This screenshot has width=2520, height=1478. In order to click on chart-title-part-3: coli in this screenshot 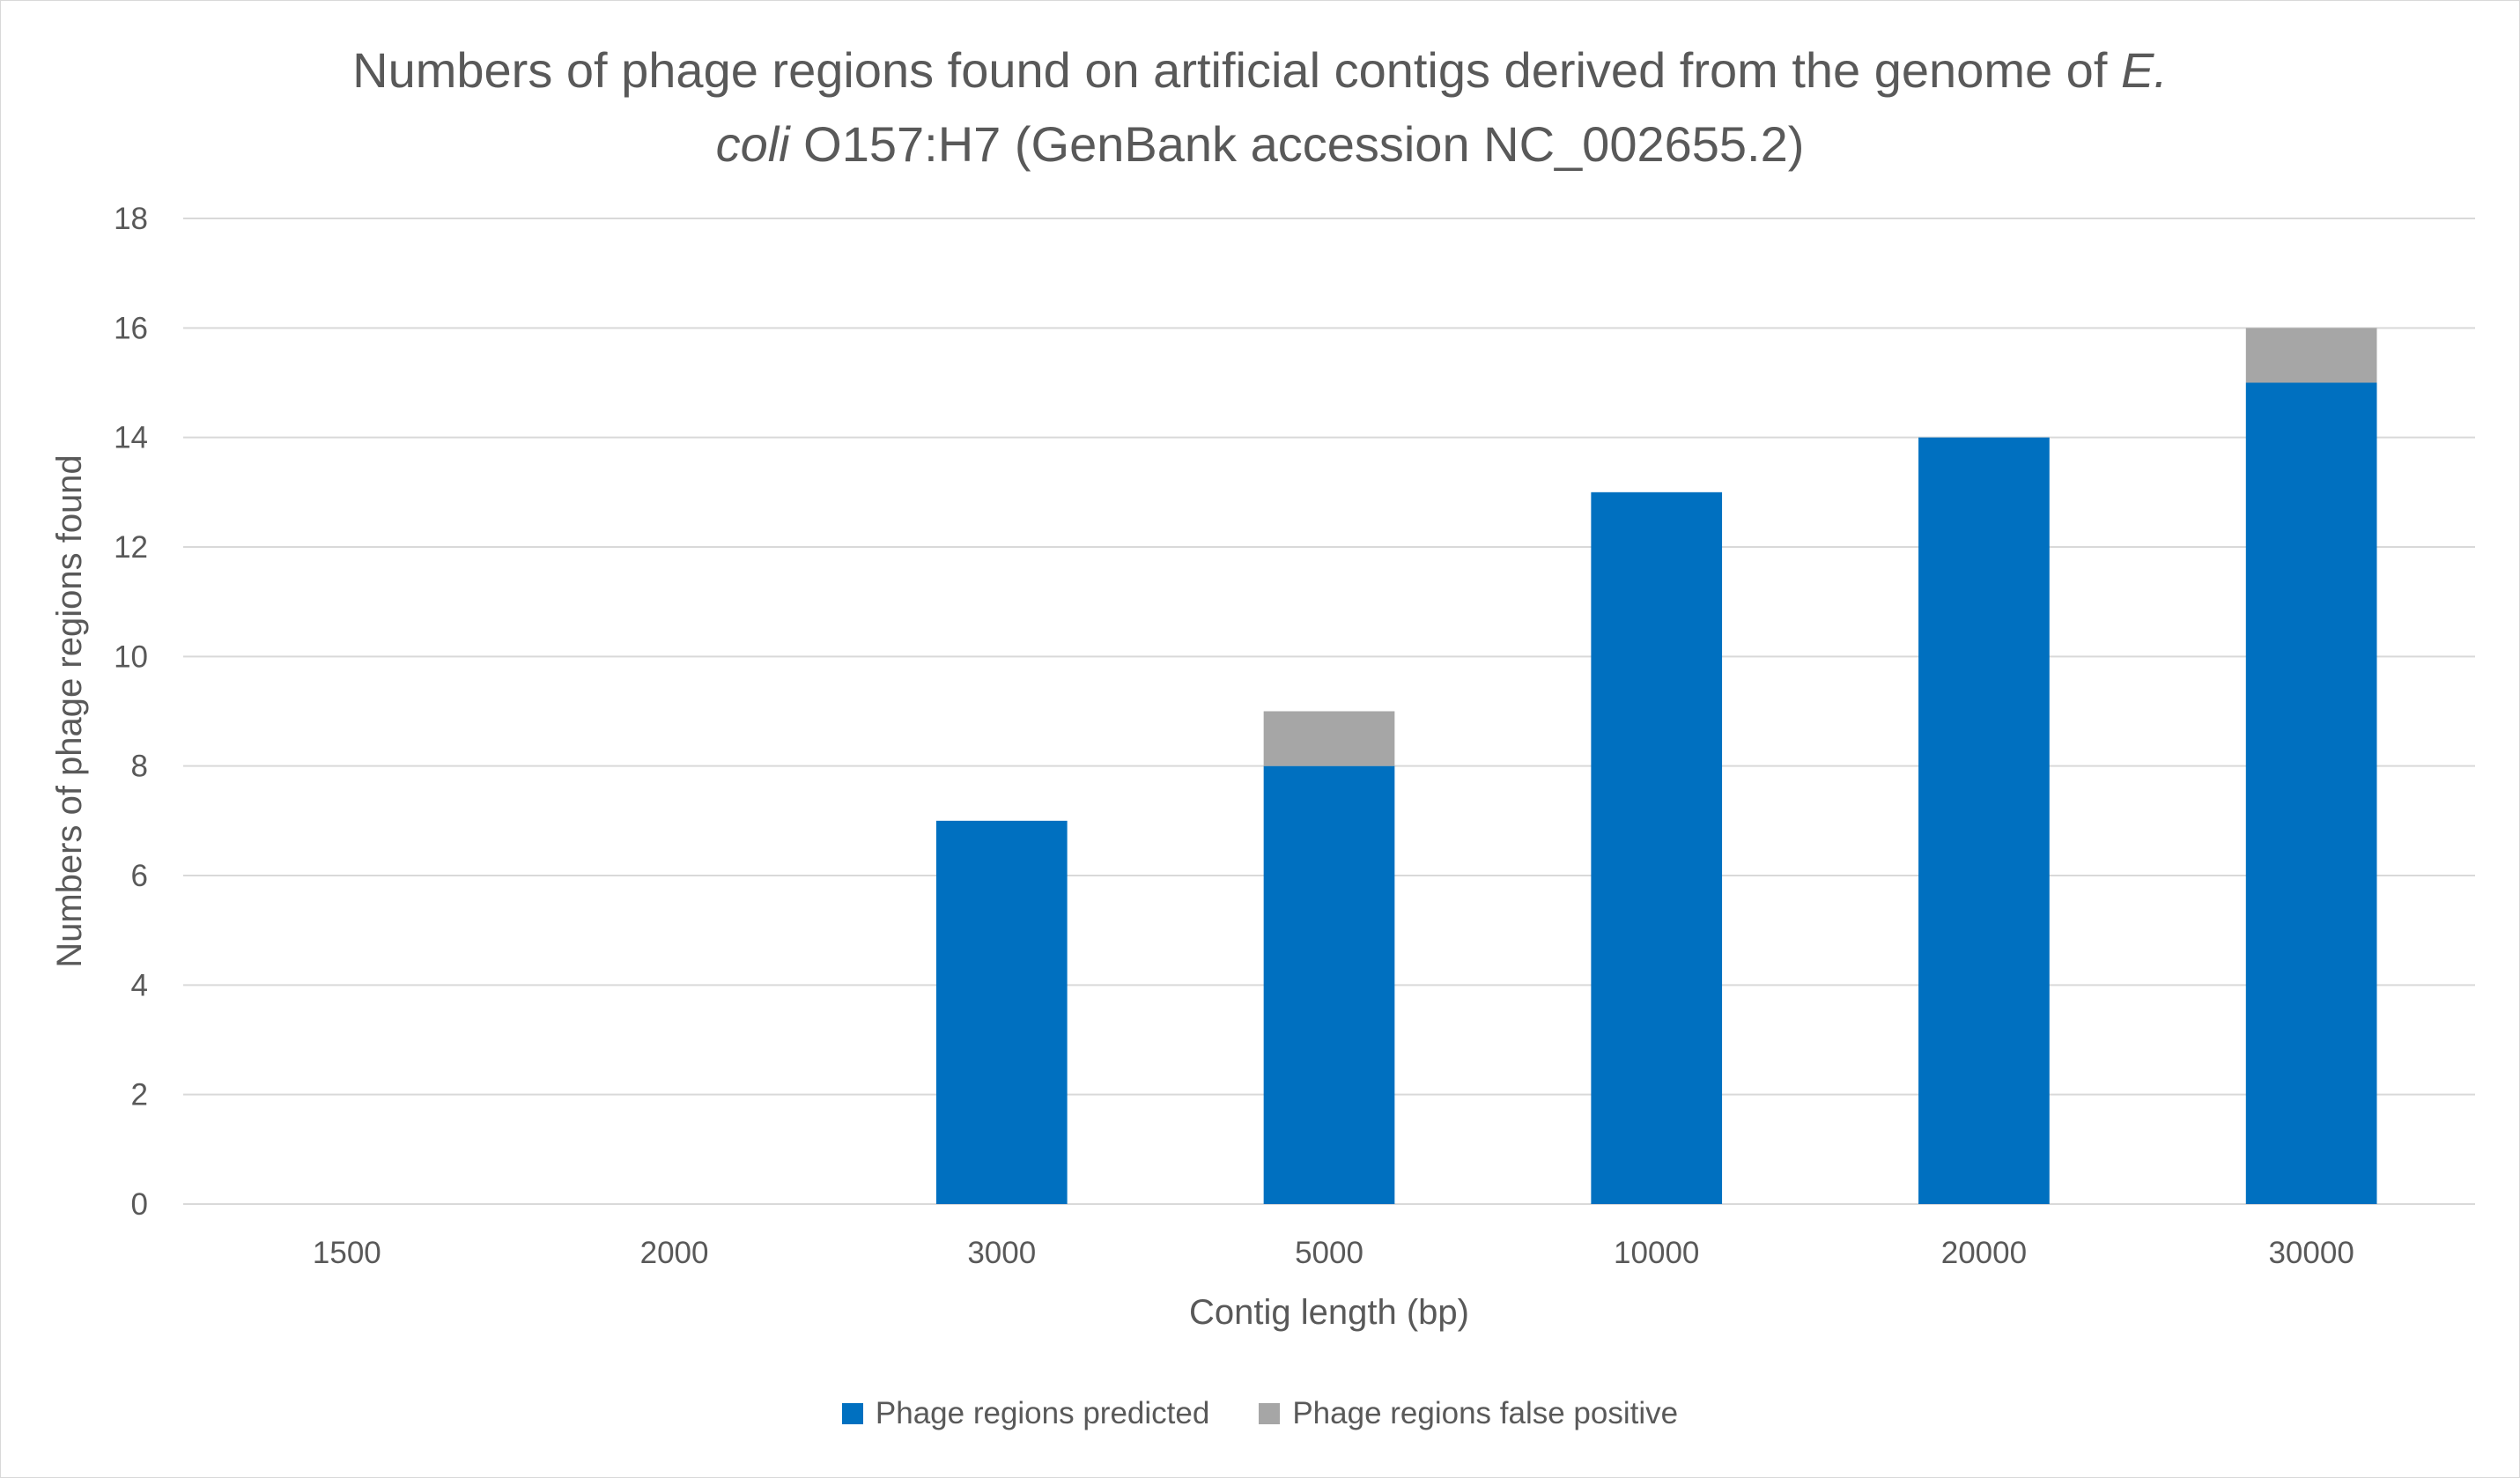, I will do `click(752, 144)`.